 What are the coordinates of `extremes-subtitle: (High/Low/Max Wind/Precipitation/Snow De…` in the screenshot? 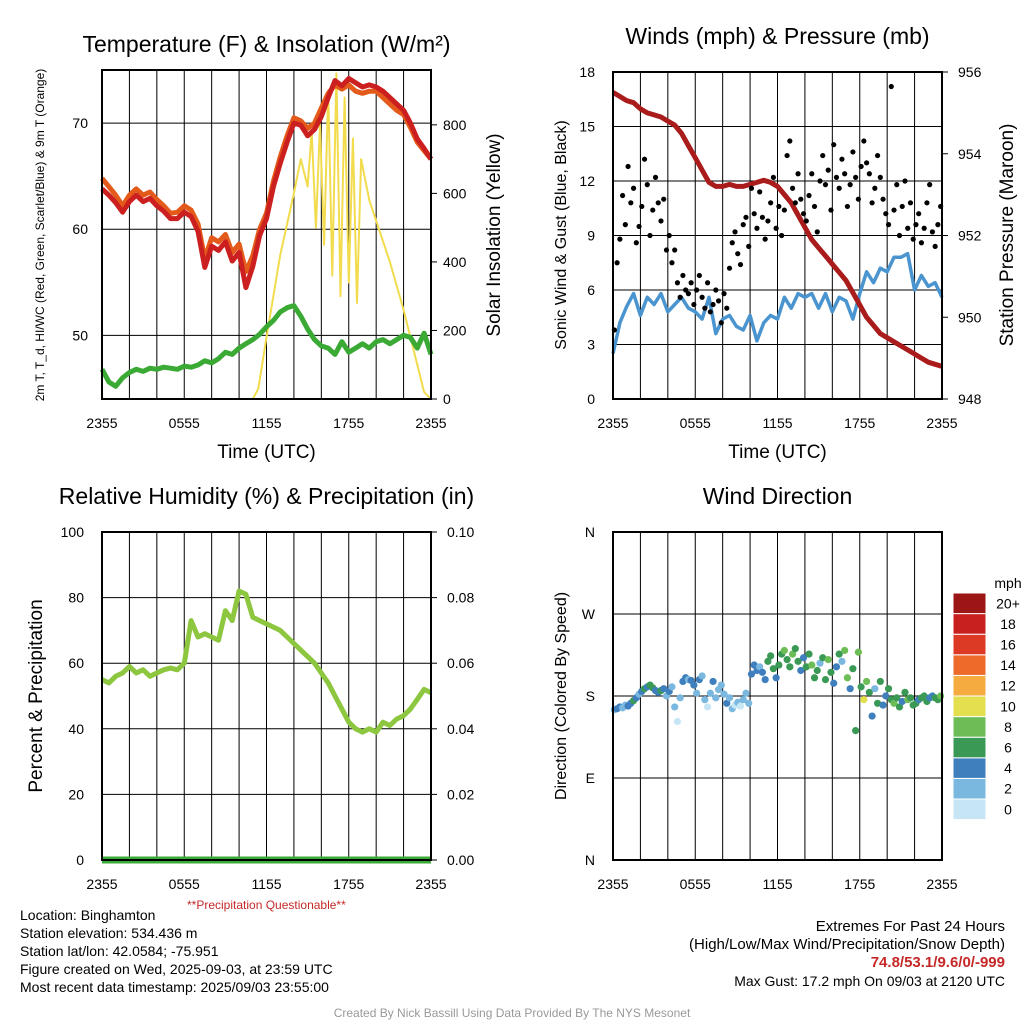 It's located at (847, 944).